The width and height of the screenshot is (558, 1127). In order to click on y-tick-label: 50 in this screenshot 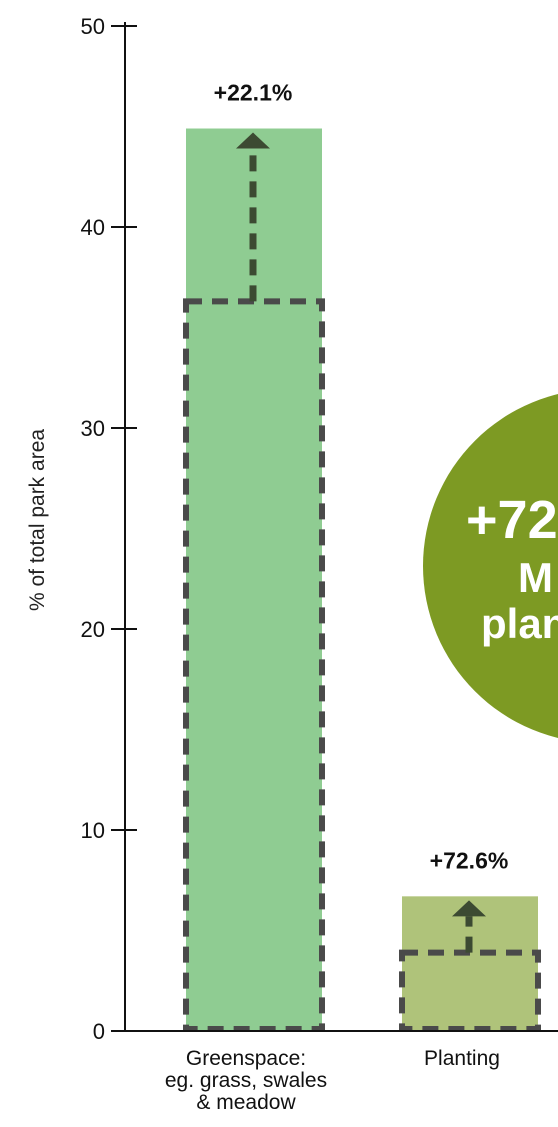, I will do `click(93, 26)`.